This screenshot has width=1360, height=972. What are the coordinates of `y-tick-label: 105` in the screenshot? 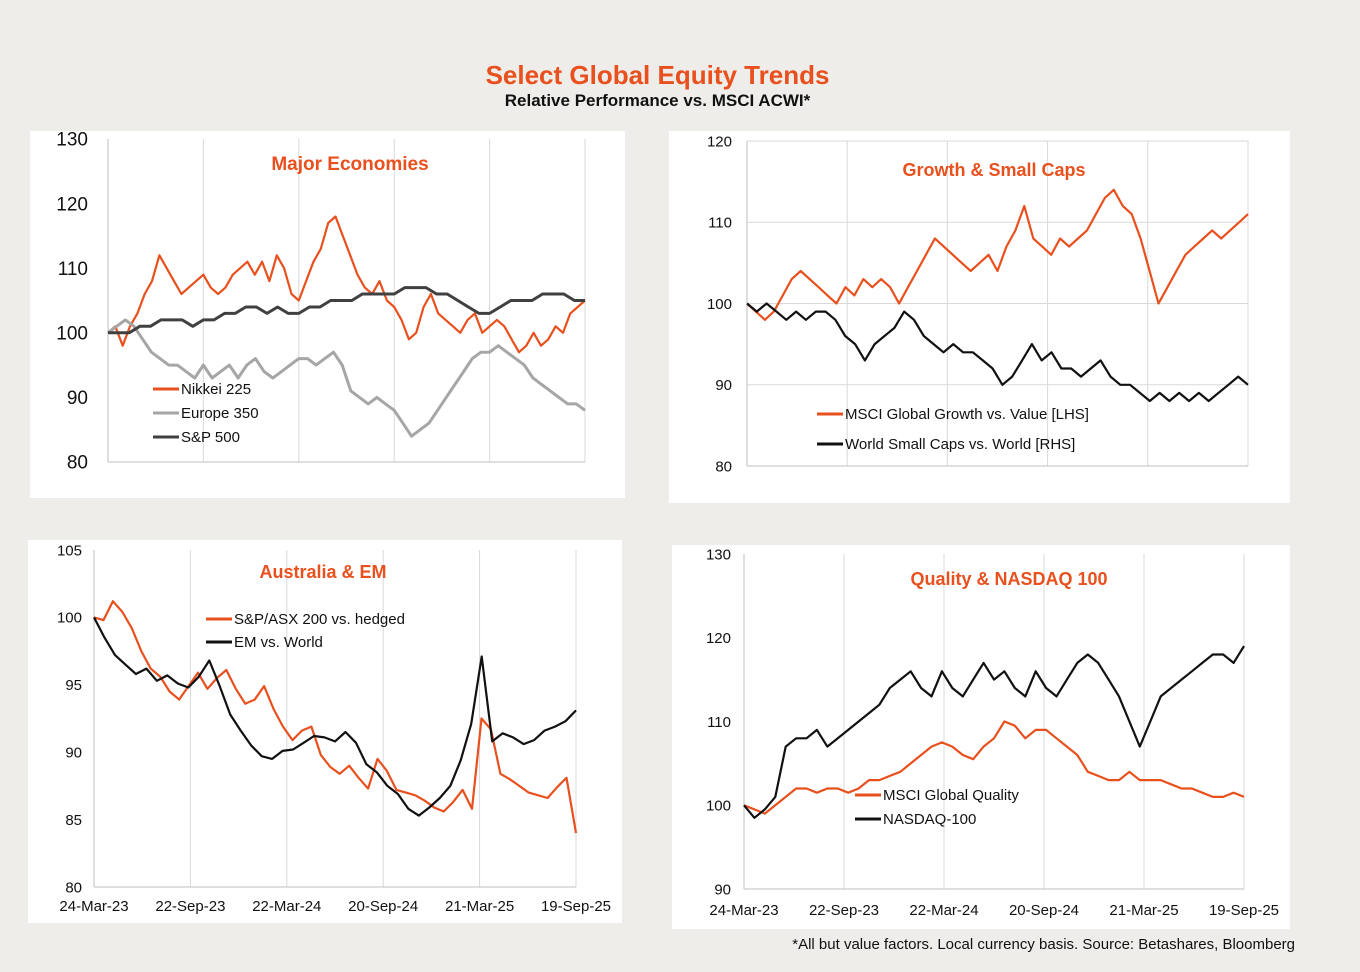 It's located at (69, 550).